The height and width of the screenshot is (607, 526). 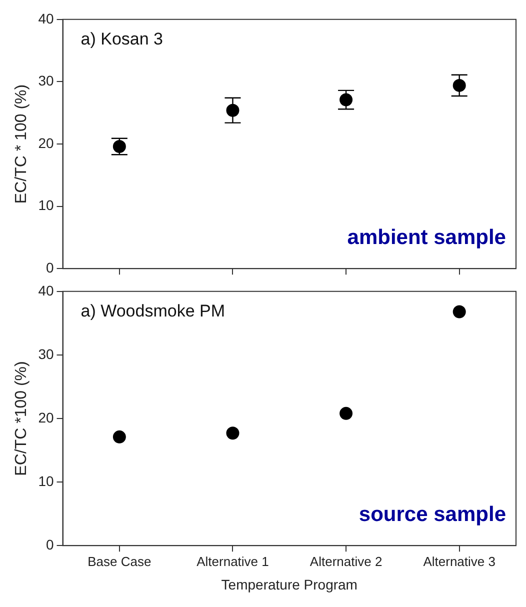 I want to click on x-tick-label: Alternative 1, so click(x=232, y=561).